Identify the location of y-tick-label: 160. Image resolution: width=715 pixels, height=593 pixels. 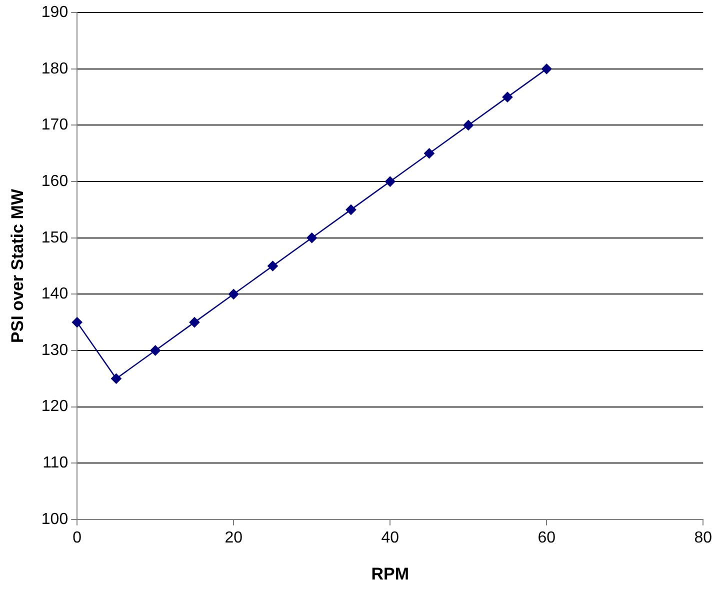
(54, 181).